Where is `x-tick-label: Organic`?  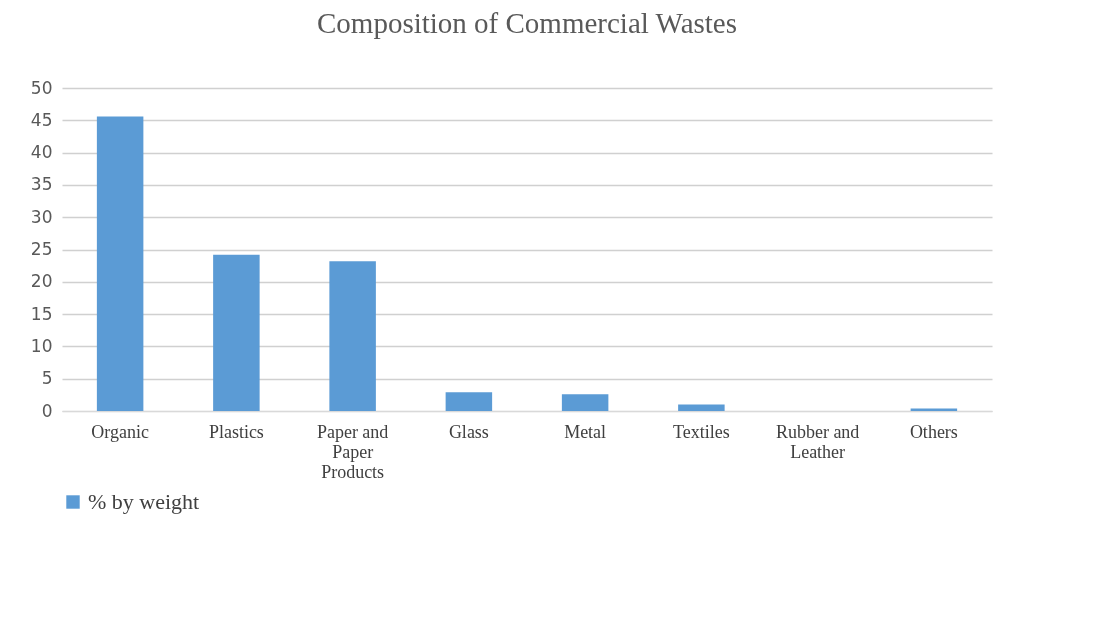 x-tick-label: Organic is located at coordinates (120, 431).